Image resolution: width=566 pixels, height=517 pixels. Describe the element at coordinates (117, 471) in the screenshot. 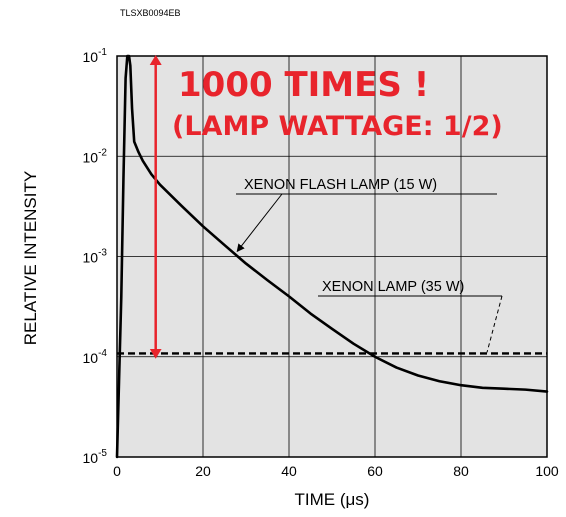

I see `x-tick-label: 0` at that location.